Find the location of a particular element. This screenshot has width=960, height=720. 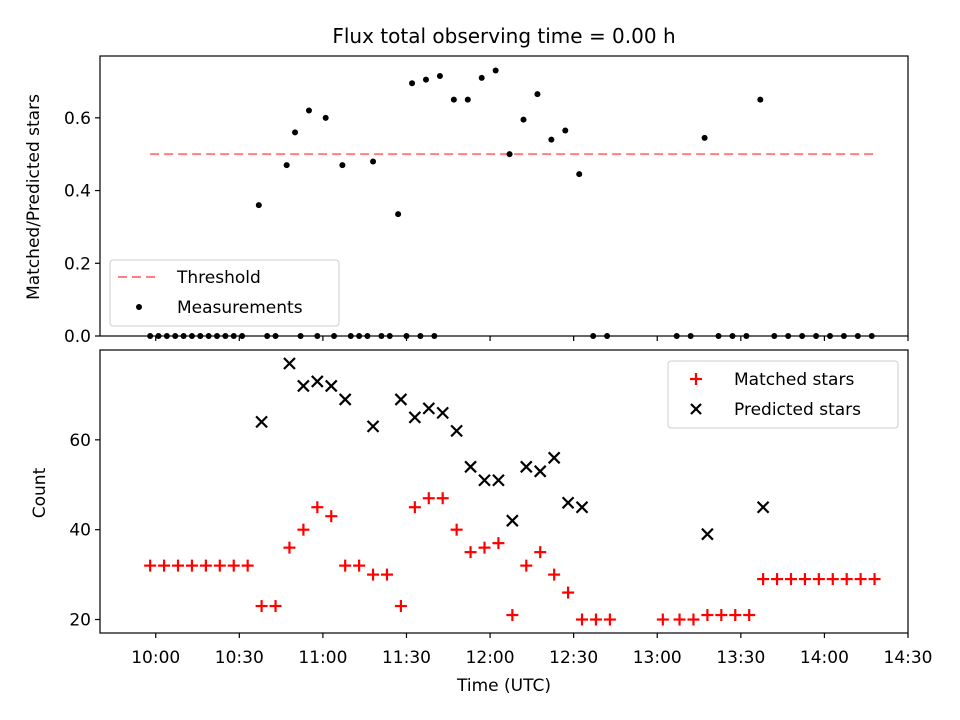

bottom-y-tick-label: 60 is located at coordinates (80, 441).